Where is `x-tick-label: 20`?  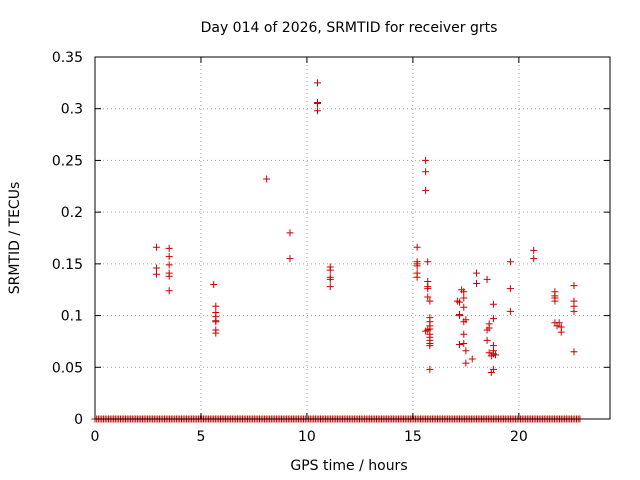 x-tick-label: 20 is located at coordinates (519, 437).